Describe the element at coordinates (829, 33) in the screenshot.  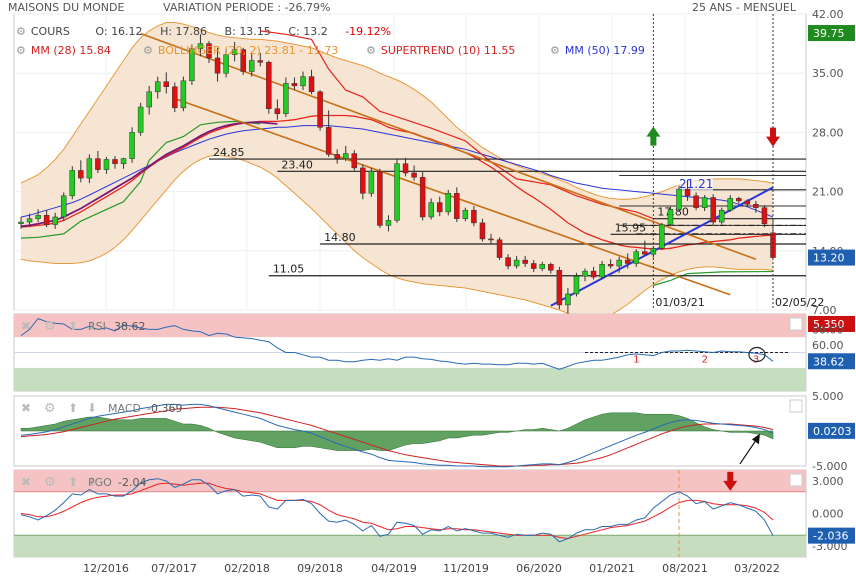
I see `price-badge-label: 39.75` at that location.